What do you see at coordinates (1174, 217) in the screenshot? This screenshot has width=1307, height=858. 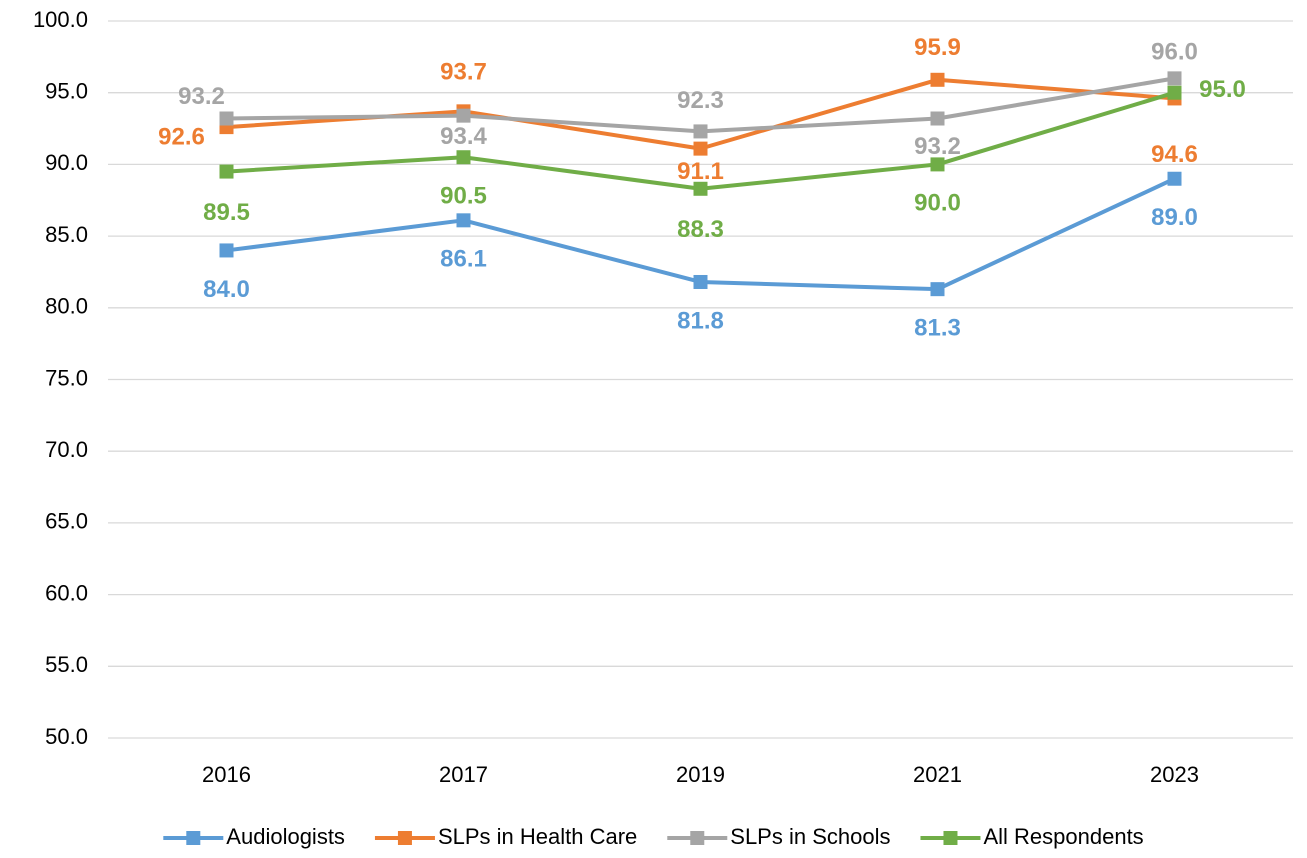 I see `data-label: 89.0` at bounding box center [1174, 217].